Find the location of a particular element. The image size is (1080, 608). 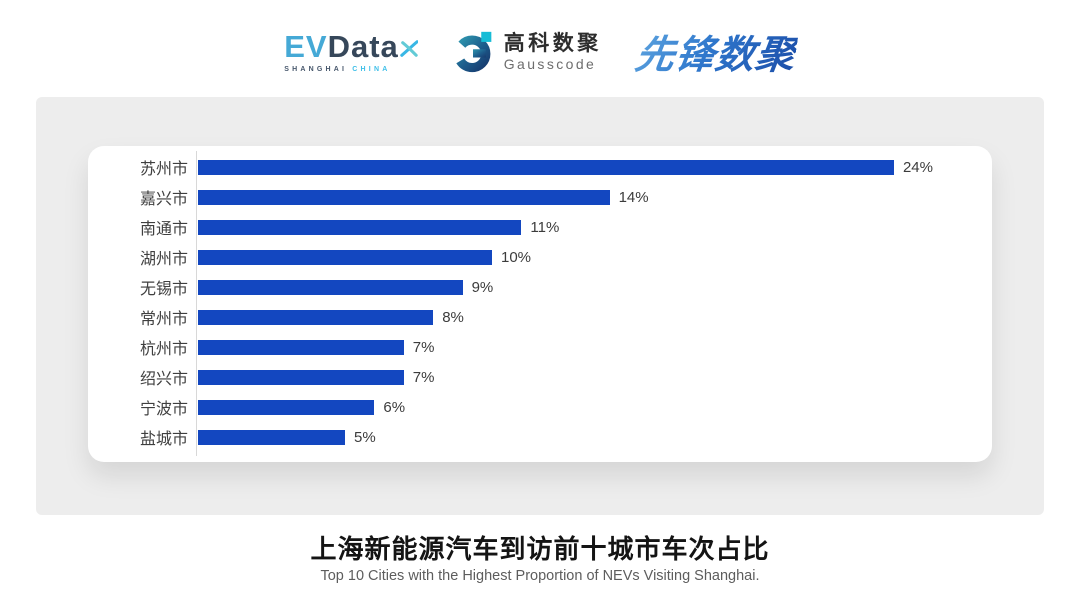

evdata-wordmark: EV Data is located at coordinates (351, 46).